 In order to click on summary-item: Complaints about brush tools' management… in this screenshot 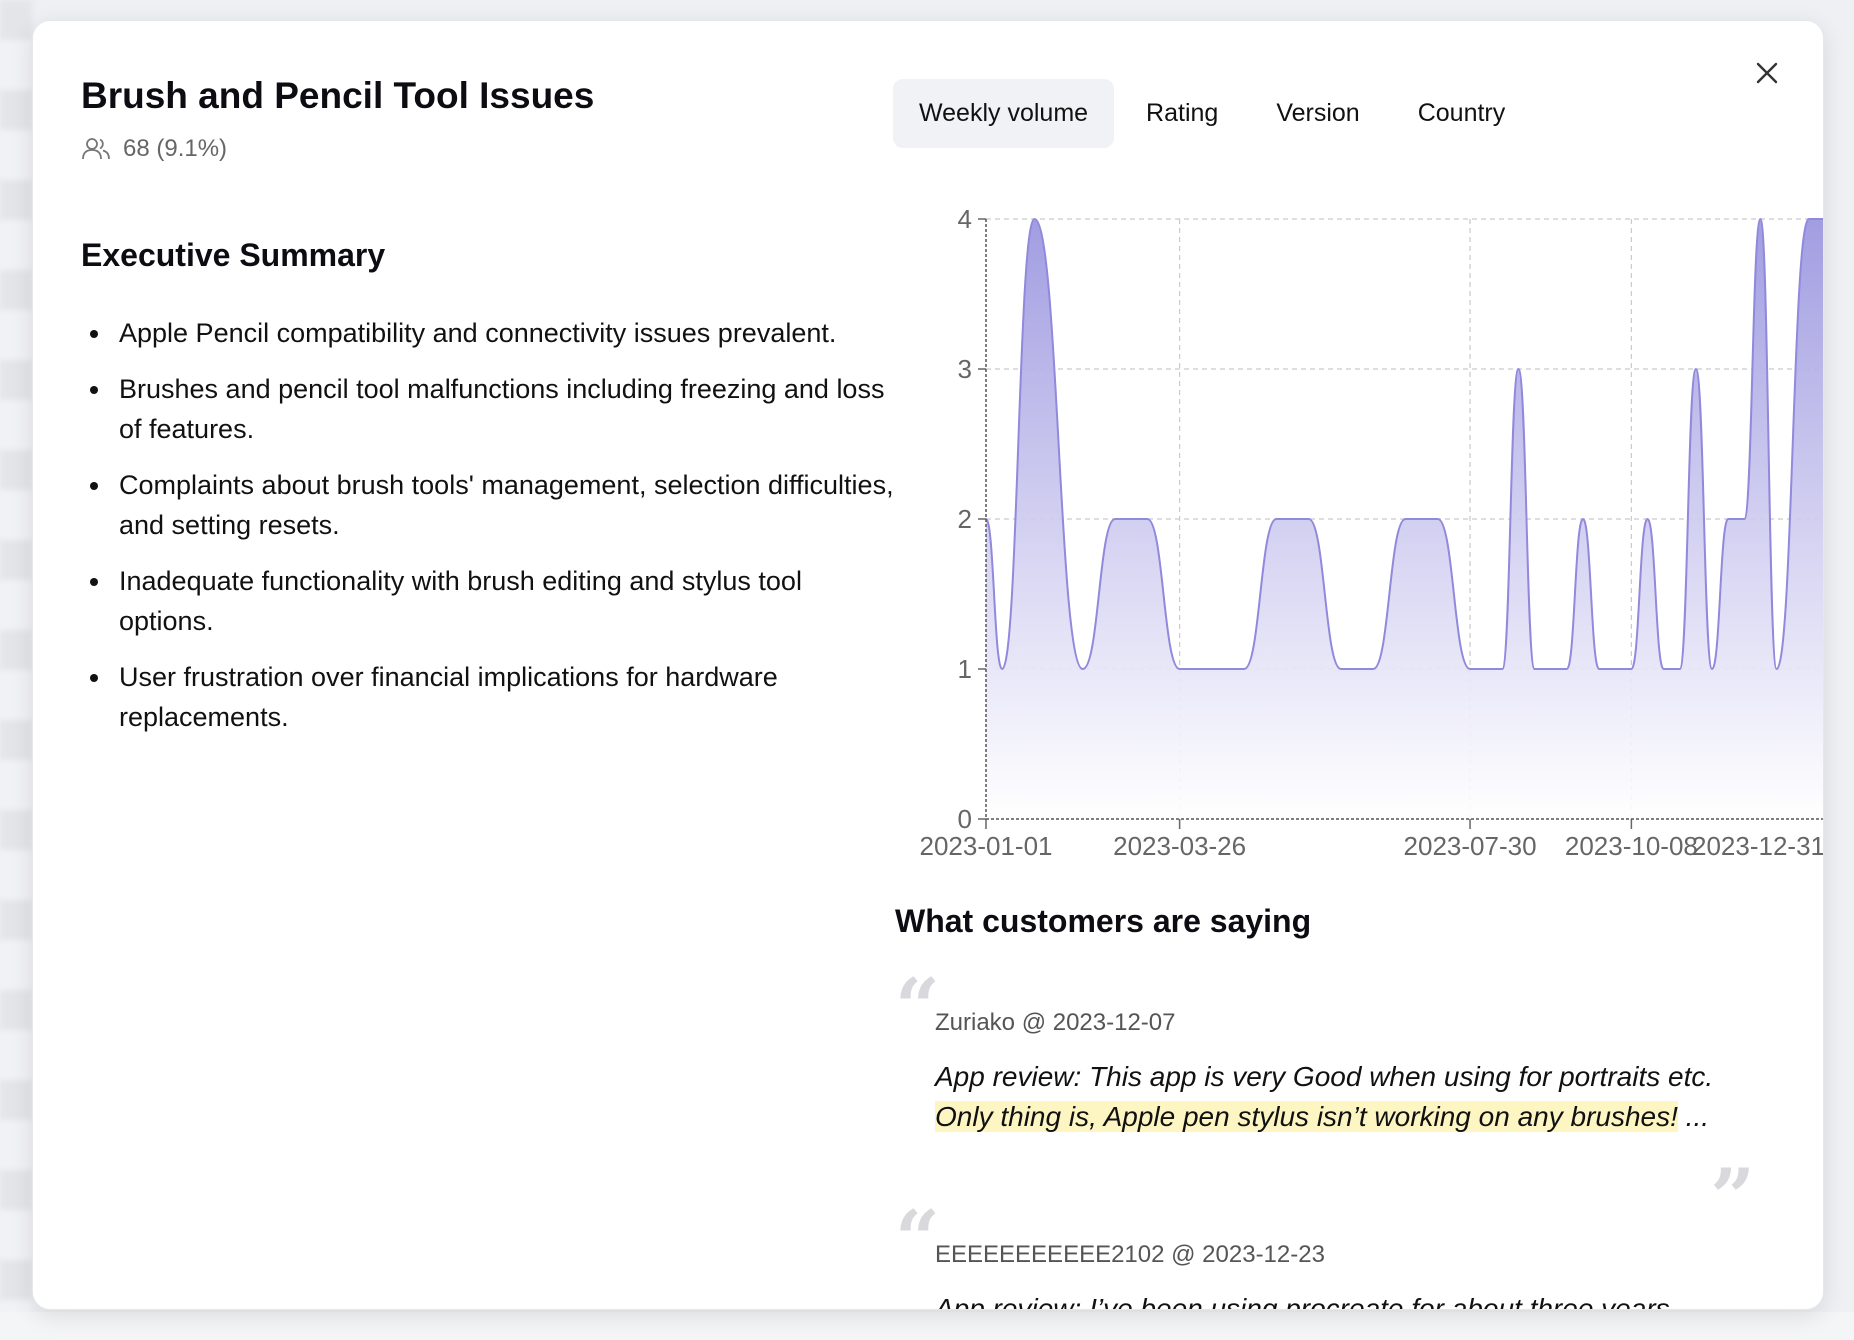, I will do `click(508, 505)`.